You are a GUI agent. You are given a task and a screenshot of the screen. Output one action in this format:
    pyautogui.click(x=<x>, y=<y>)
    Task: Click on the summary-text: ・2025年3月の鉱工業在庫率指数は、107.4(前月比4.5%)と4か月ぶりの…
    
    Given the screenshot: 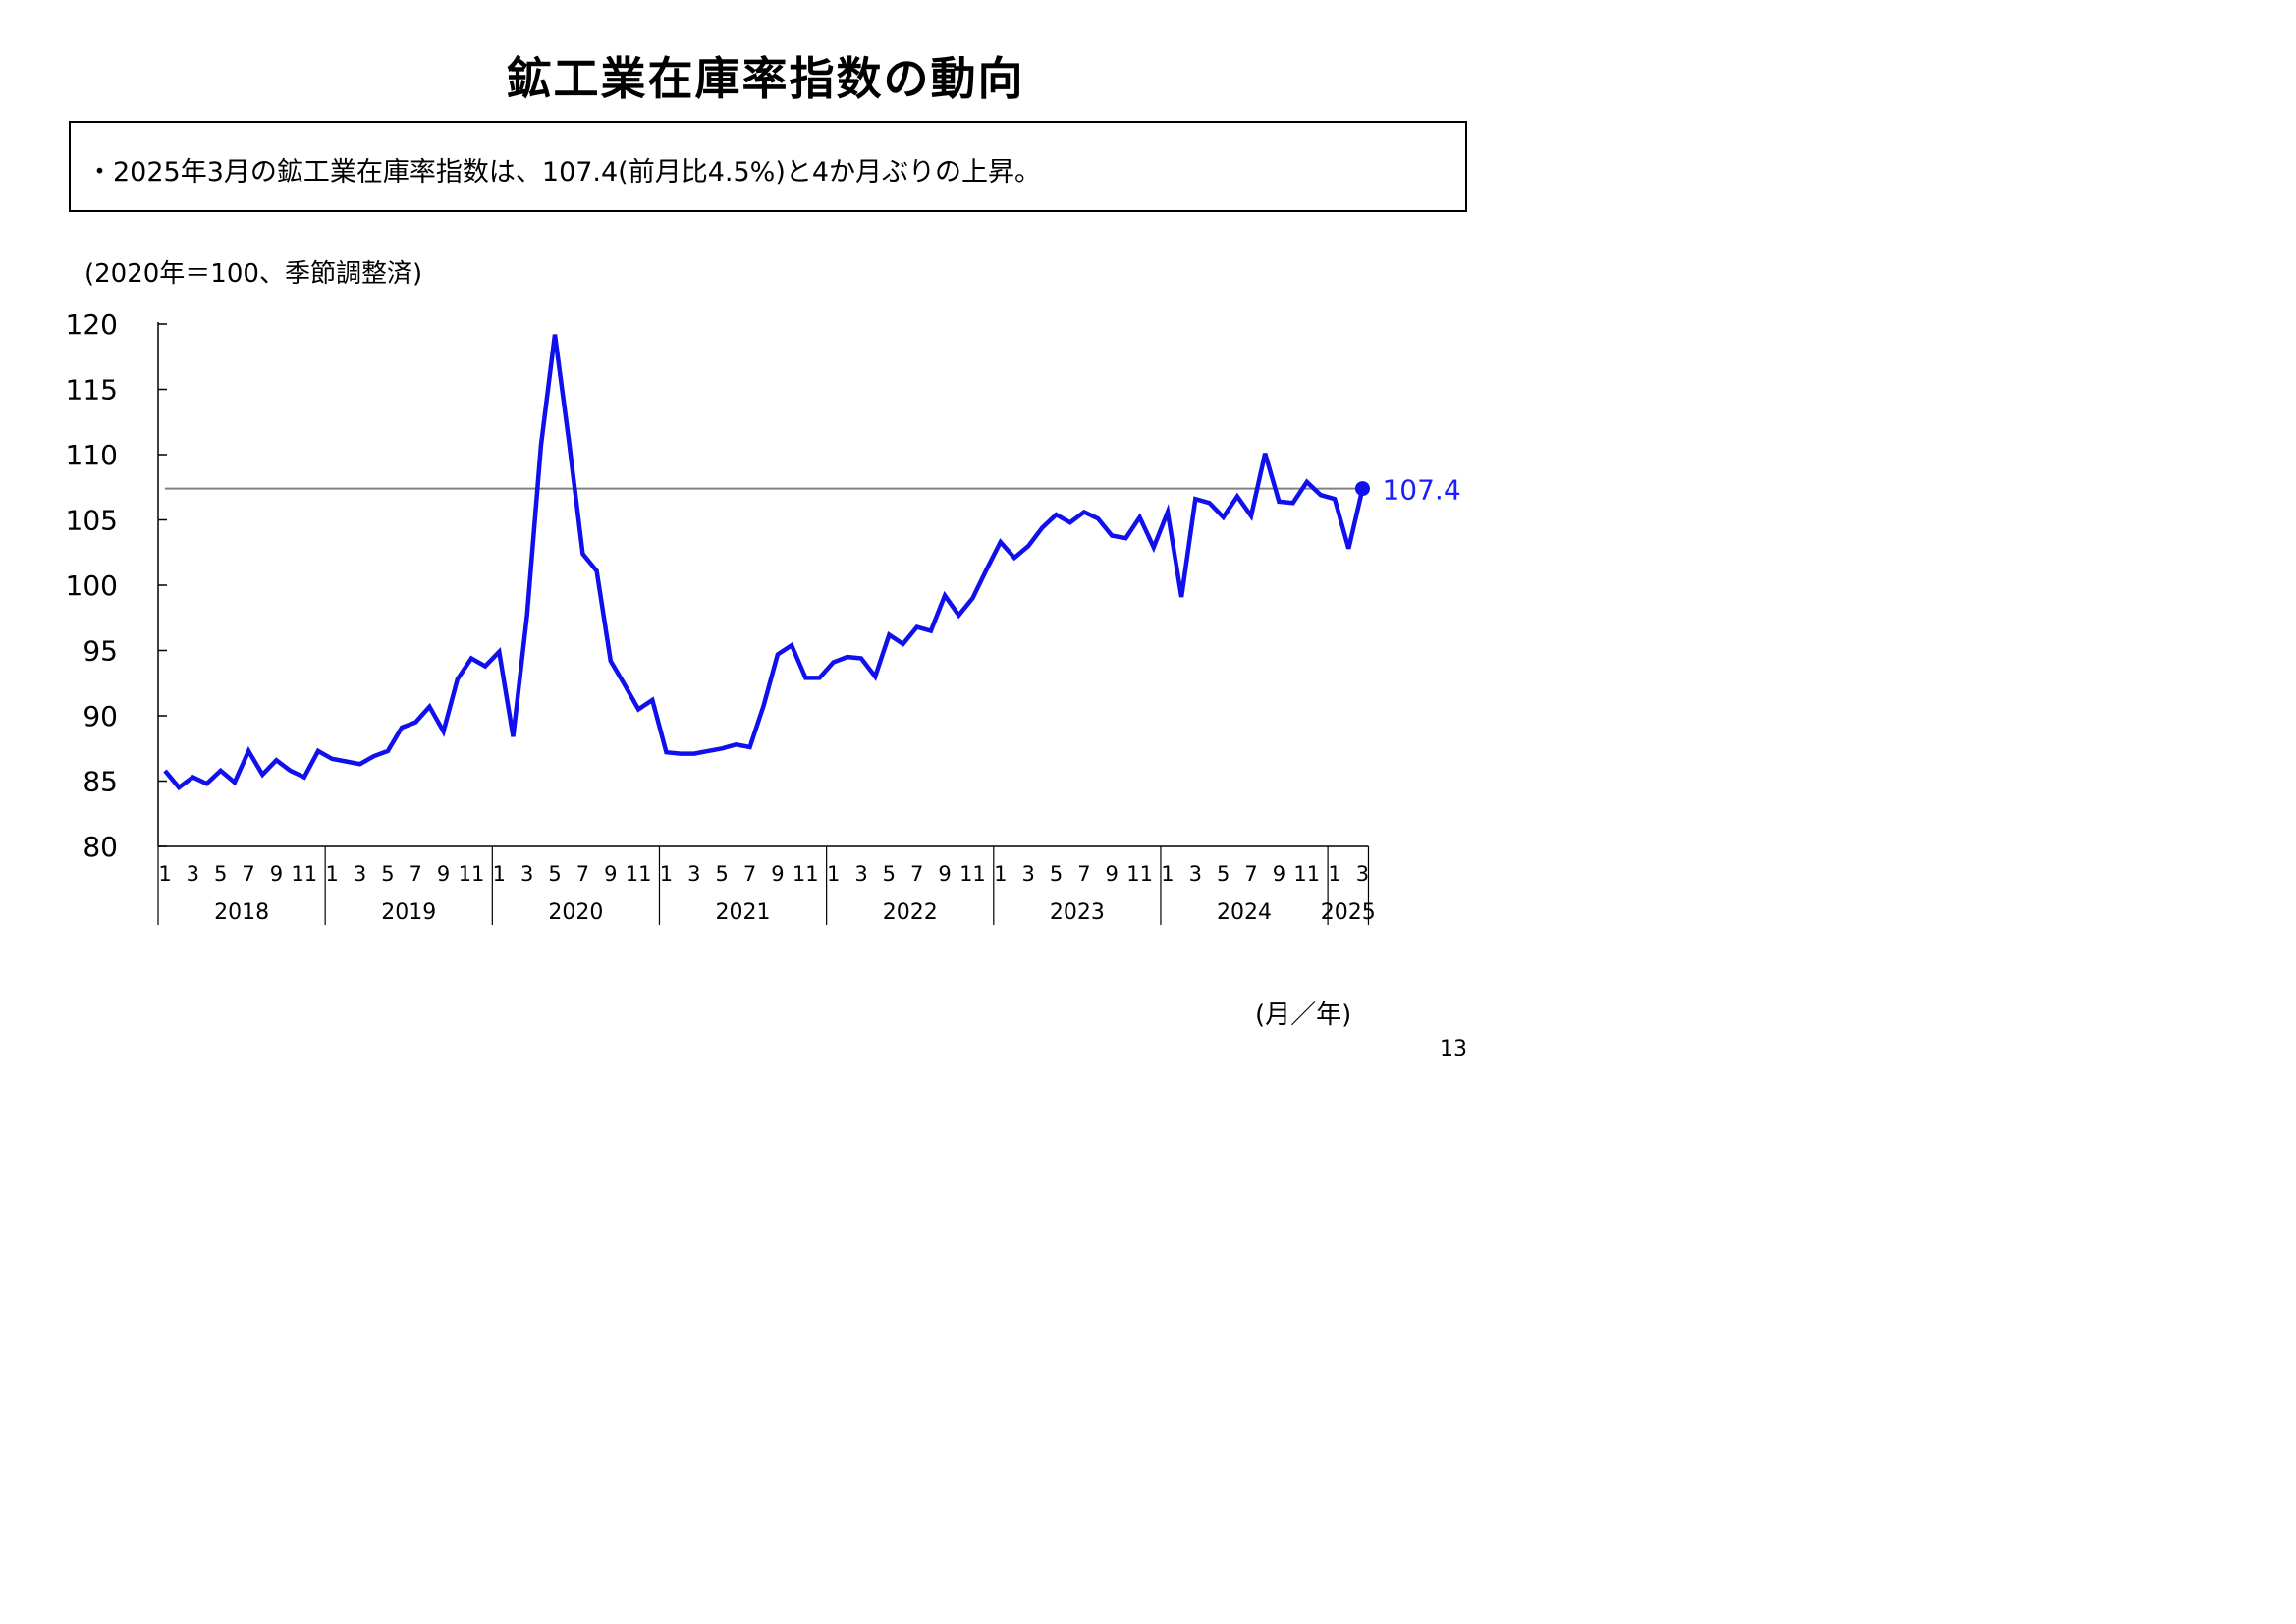 What is the action you would take?
    pyautogui.click(x=564, y=172)
    